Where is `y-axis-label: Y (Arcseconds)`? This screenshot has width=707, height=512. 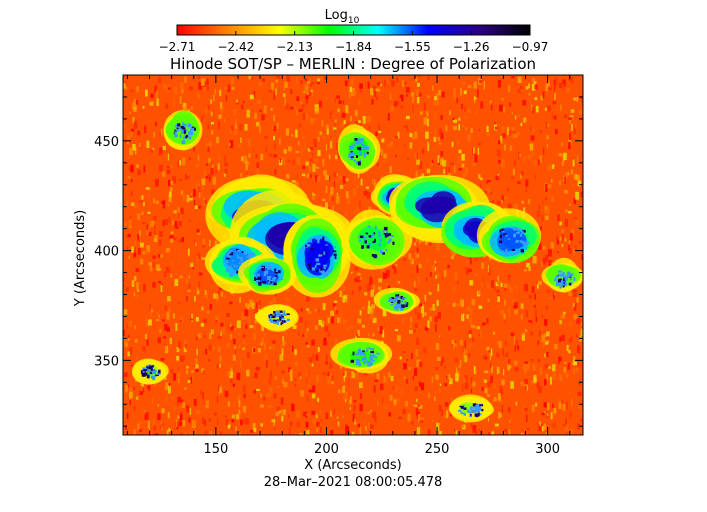
y-axis-label: Y (Arcseconds) is located at coordinates (80, 258).